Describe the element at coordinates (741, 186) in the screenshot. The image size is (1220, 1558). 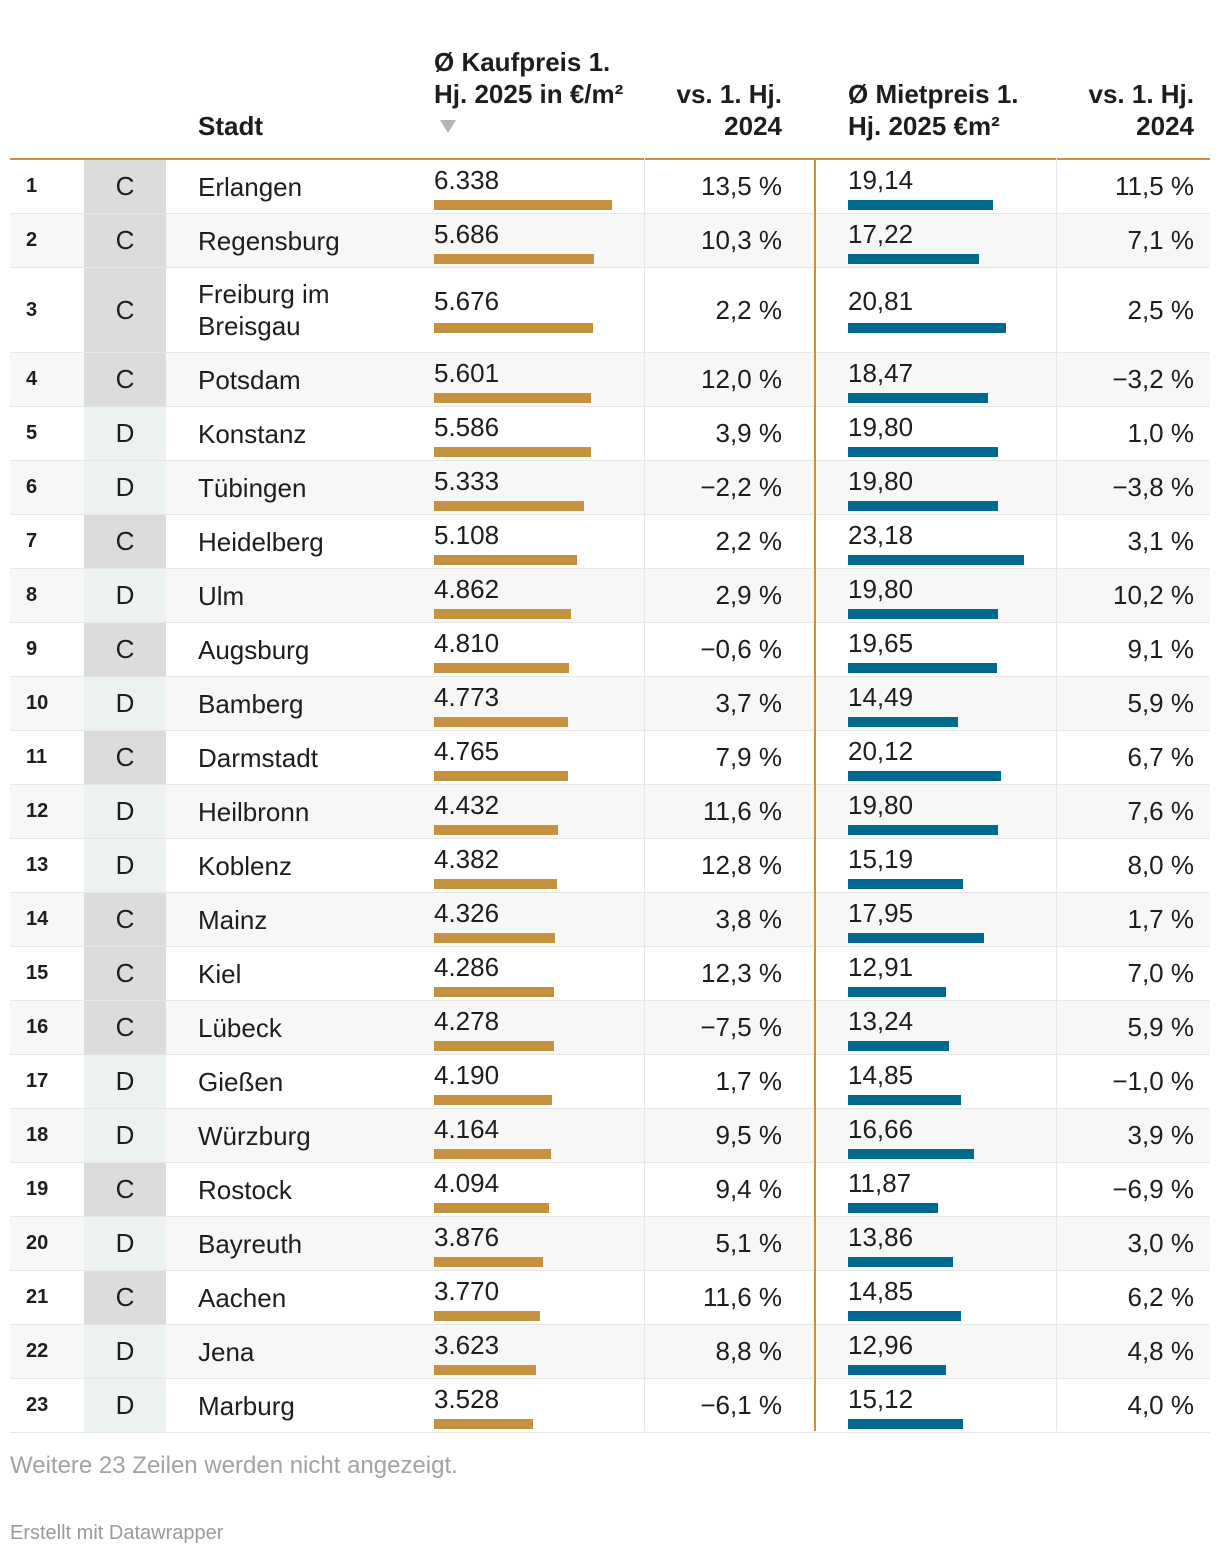
I see `kaufpreis-change: 13,5 %` at that location.